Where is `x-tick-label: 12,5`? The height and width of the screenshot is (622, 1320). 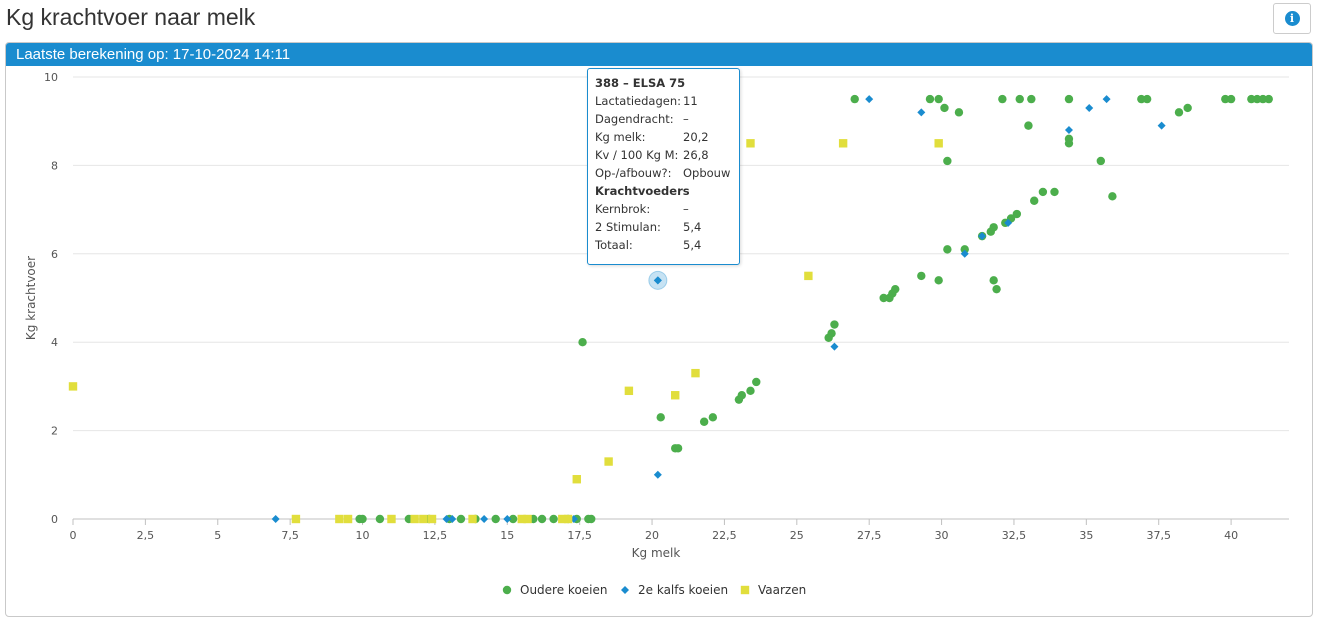
x-tick-label: 12,5 is located at coordinates (435, 535).